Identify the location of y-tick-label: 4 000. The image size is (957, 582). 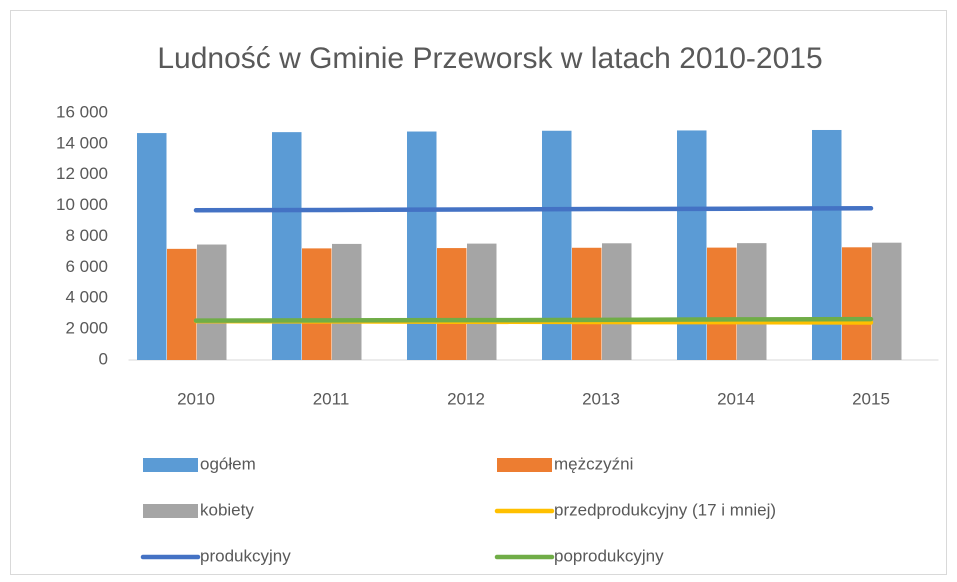
(86, 297).